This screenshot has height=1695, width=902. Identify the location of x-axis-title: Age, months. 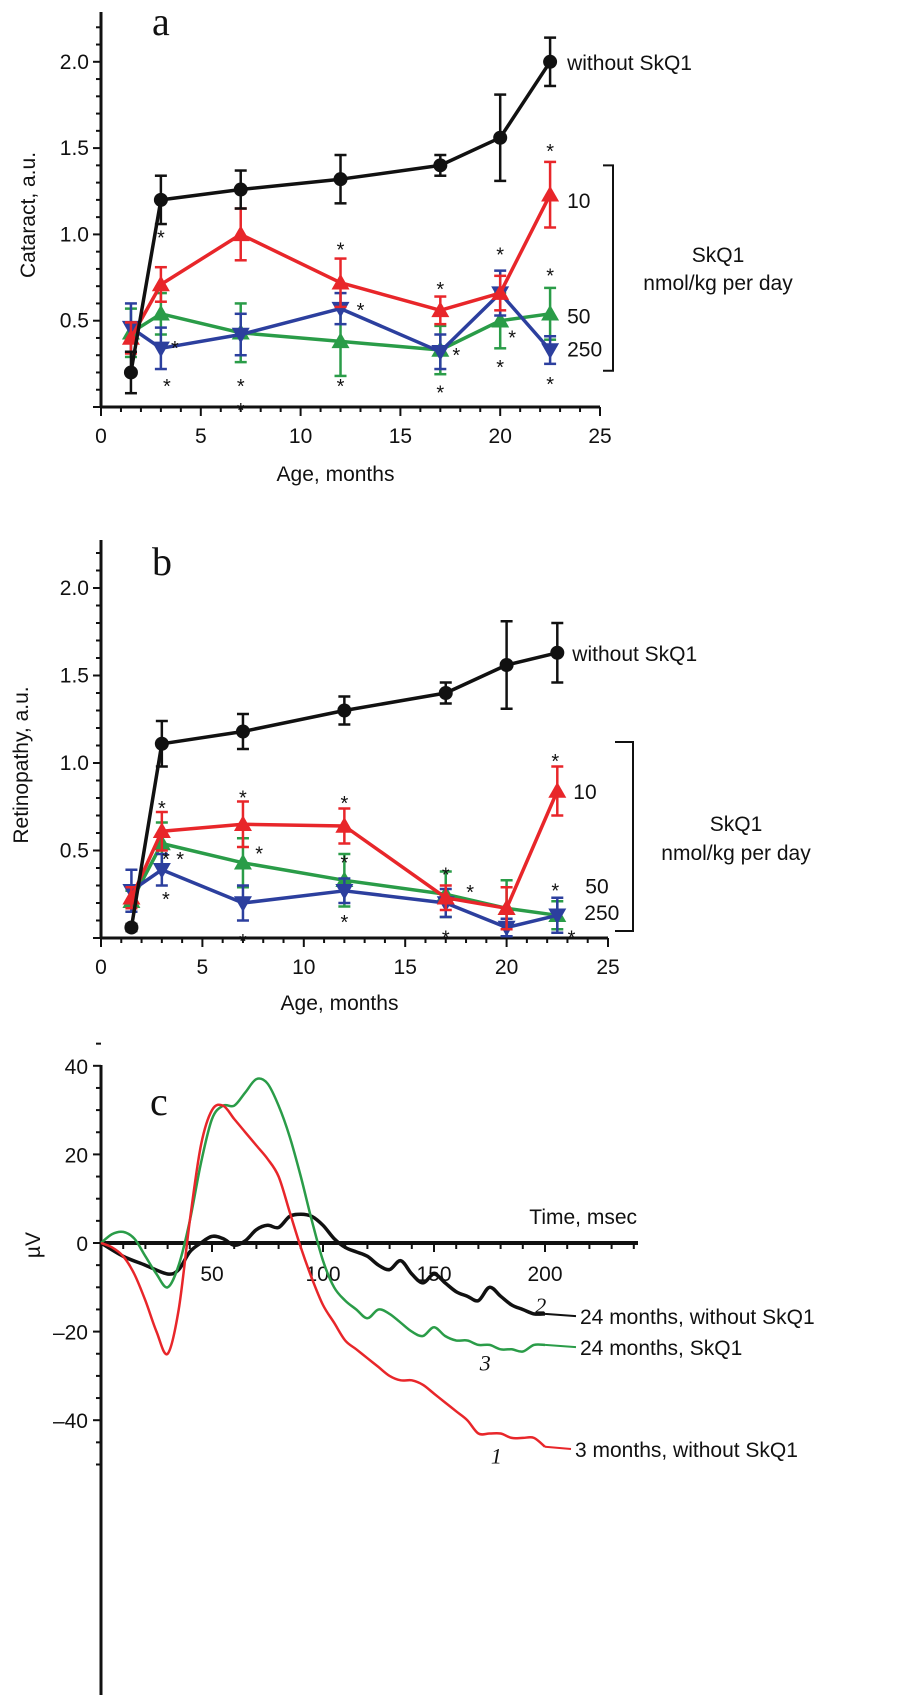
(336, 474).